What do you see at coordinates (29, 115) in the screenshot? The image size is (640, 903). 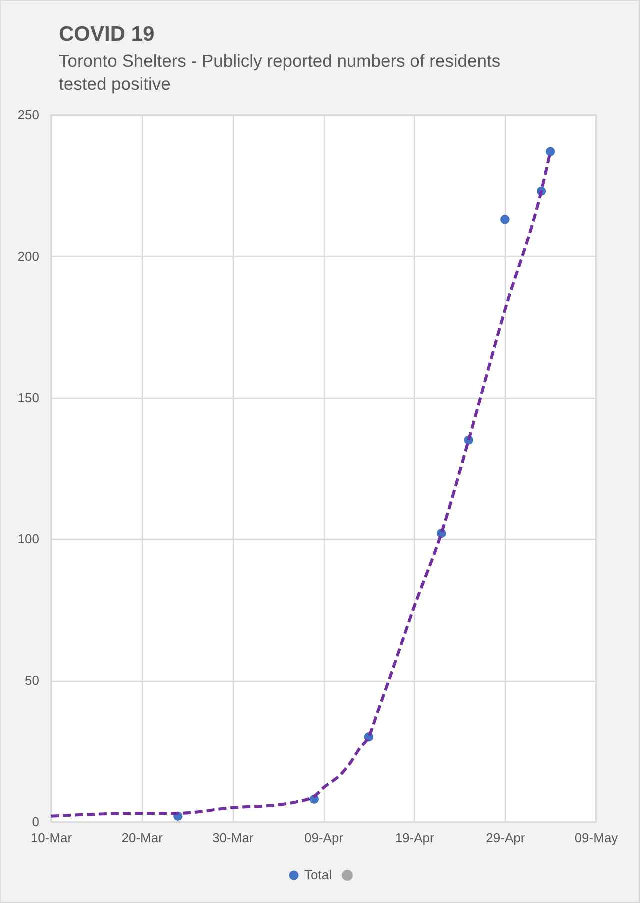 I see `y-tick-label: 250` at bounding box center [29, 115].